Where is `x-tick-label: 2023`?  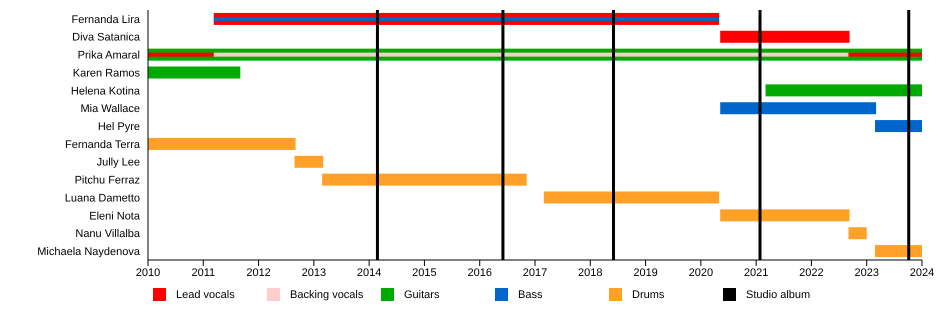 x-tick-label: 2023 is located at coordinates (866, 272).